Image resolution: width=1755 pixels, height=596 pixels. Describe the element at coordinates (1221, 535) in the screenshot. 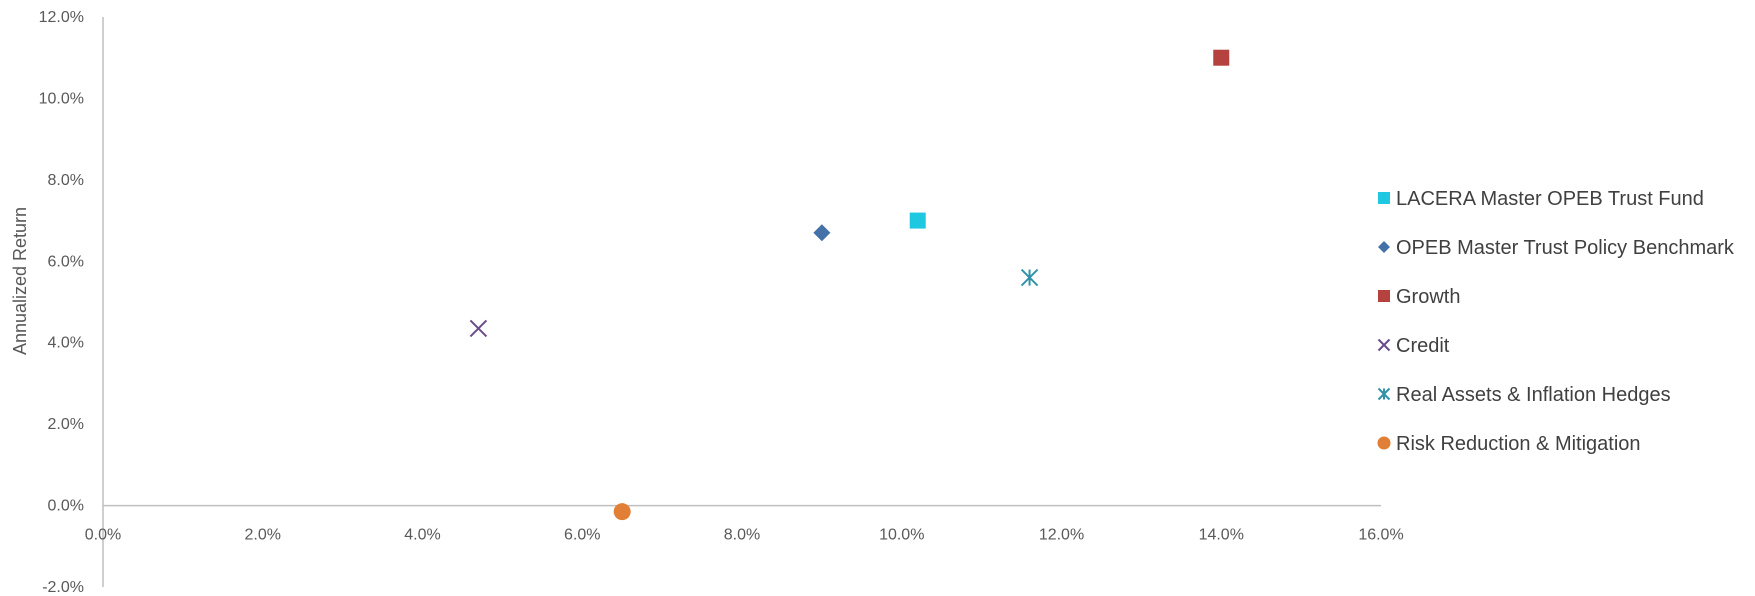

I see `x-tick-label: 14.0%` at that location.